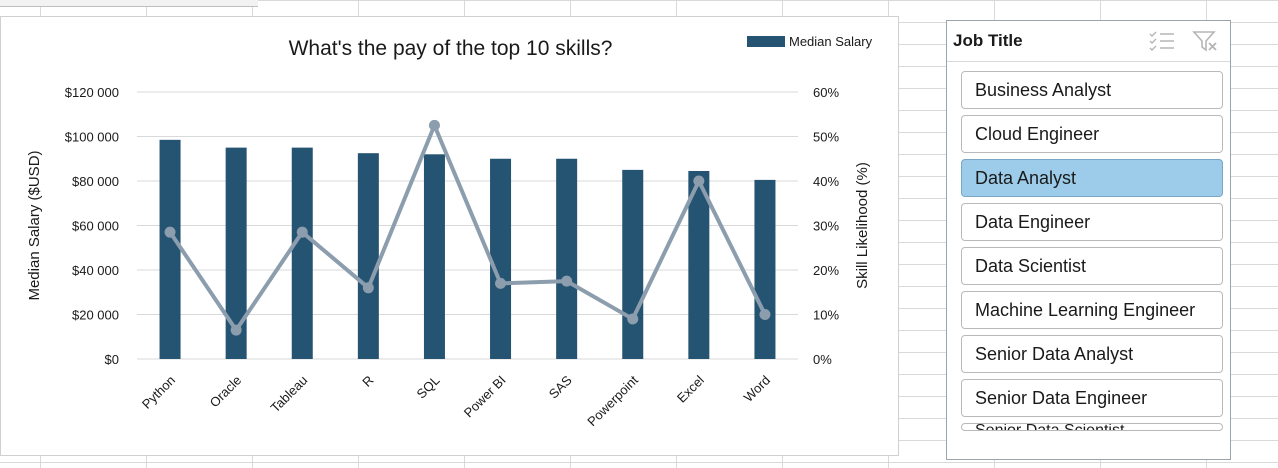  What do you see at coordinates (633, 319) in the screenshot?
I see `line-point-powerpoint` at bounding box center [633, 319].